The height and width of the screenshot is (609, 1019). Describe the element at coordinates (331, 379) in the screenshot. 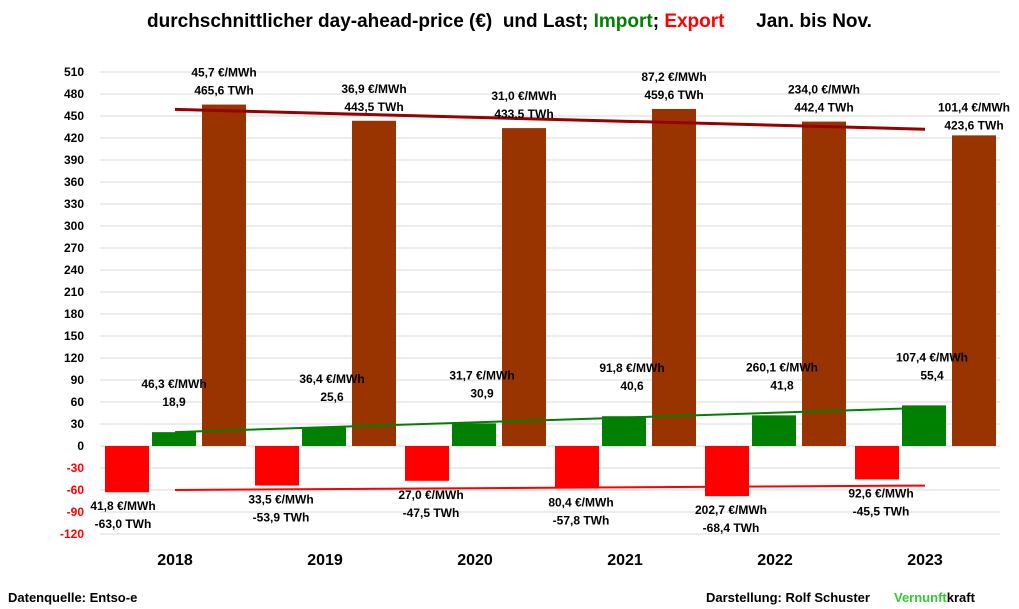

I see `import-data-label: 36,4 €/MWh` at that location.